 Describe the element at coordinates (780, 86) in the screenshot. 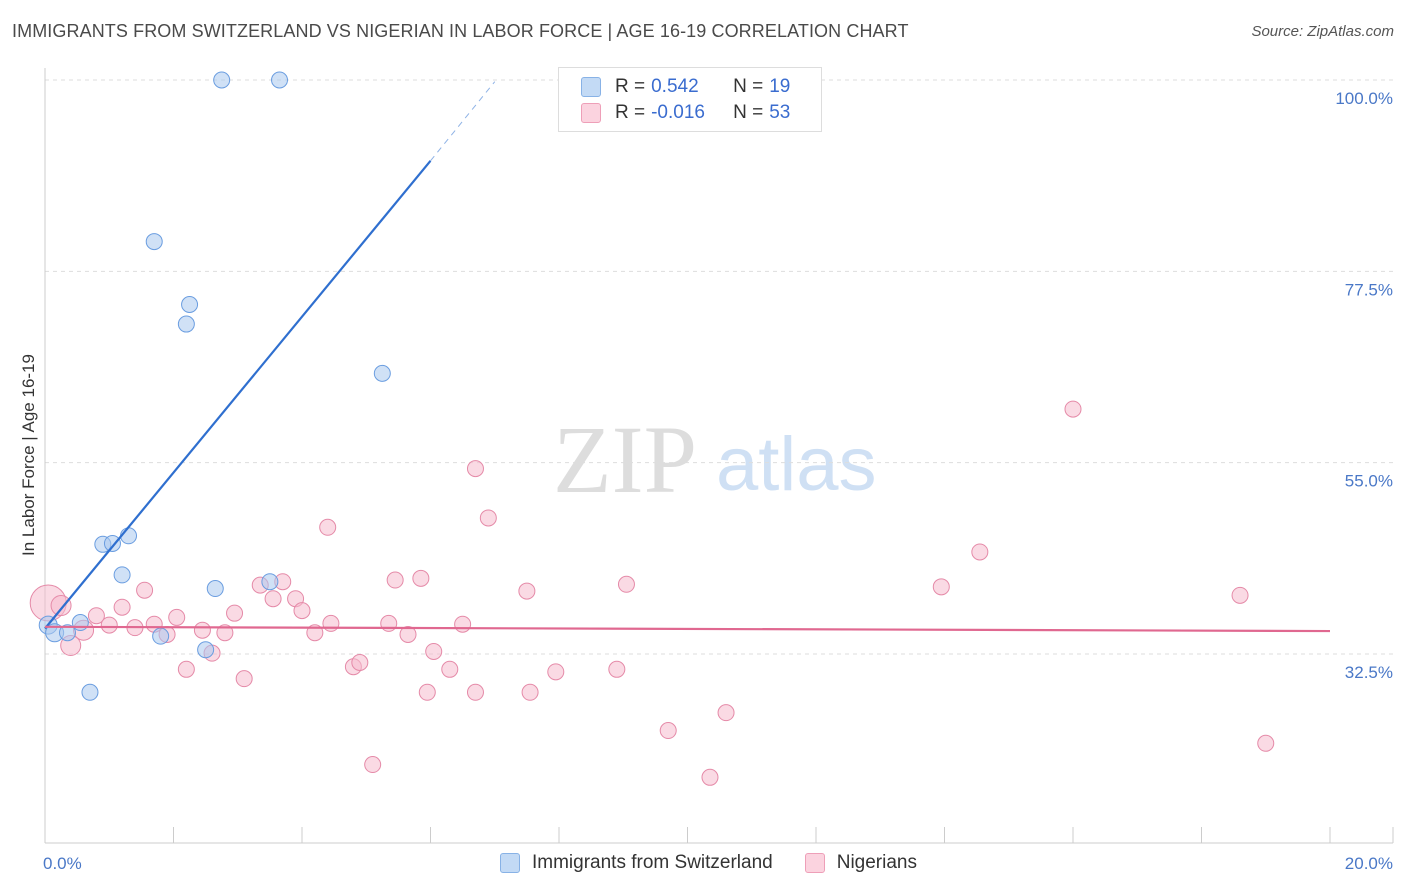

I see `legend-n-value: 19` at that location.